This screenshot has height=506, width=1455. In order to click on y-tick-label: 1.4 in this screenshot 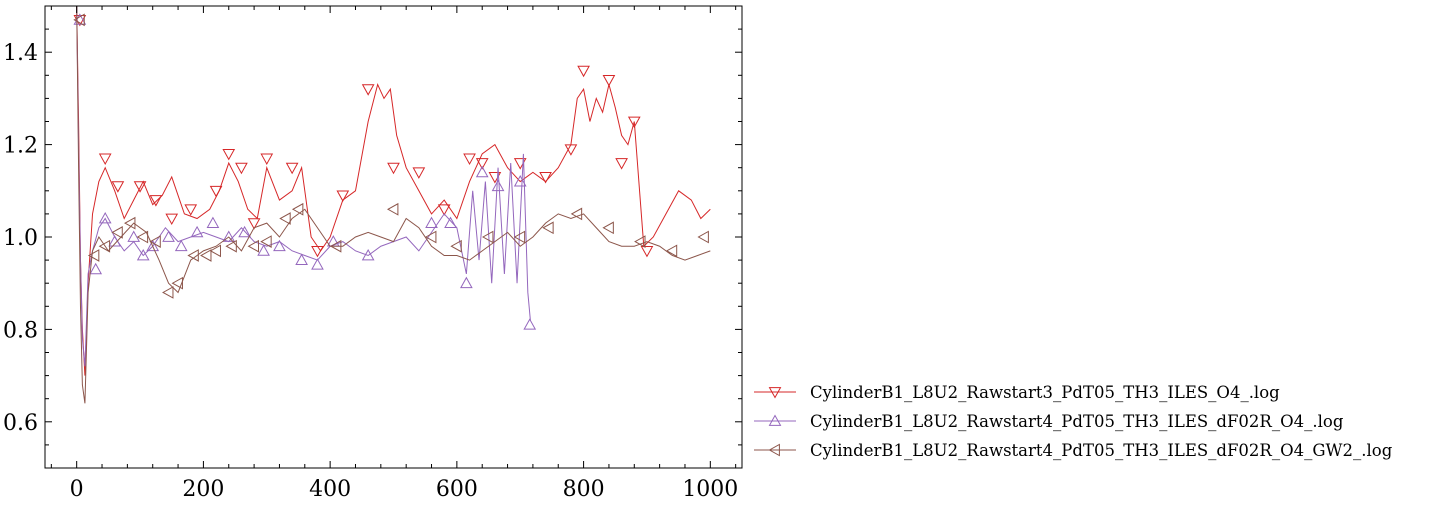, I will do `click(20, 53)`.